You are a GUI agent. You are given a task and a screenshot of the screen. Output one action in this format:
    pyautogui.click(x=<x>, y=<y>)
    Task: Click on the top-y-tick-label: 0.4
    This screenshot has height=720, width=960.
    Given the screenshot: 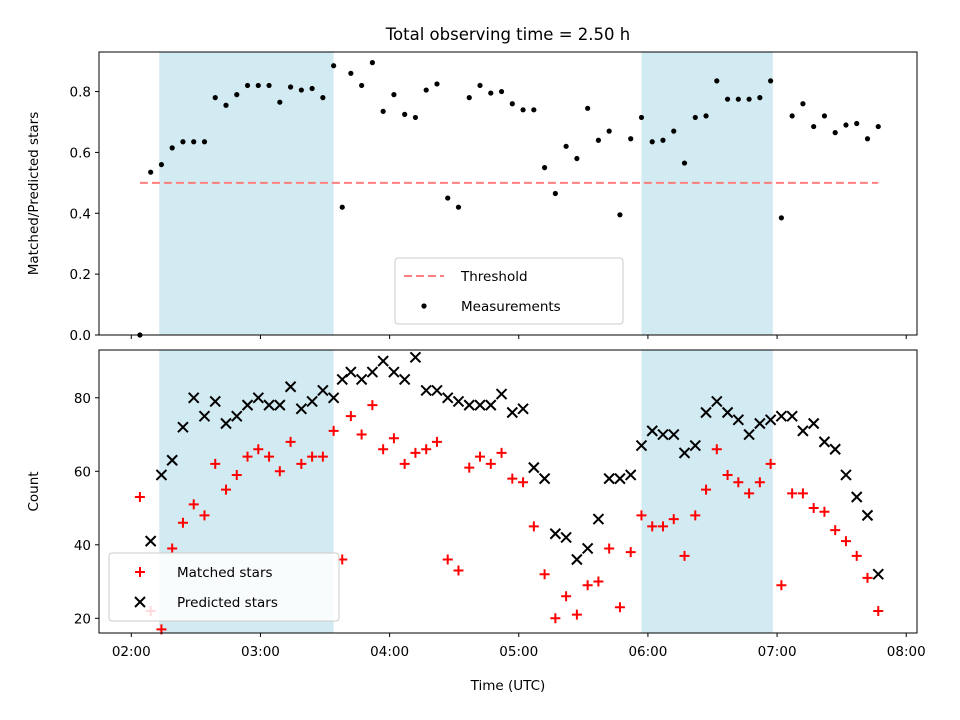 What is the action you would take?
    pyautogui.click(x=80, y=214)
    